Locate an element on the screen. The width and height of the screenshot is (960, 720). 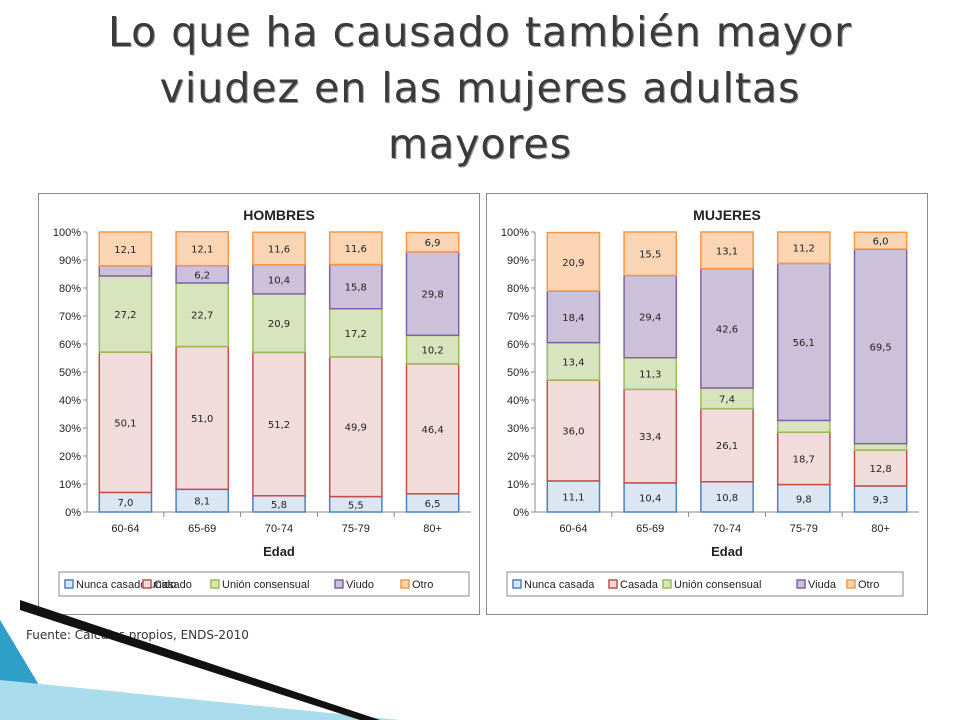
hombres-y-tick-label: 10% is located at coordinates (70, 485).